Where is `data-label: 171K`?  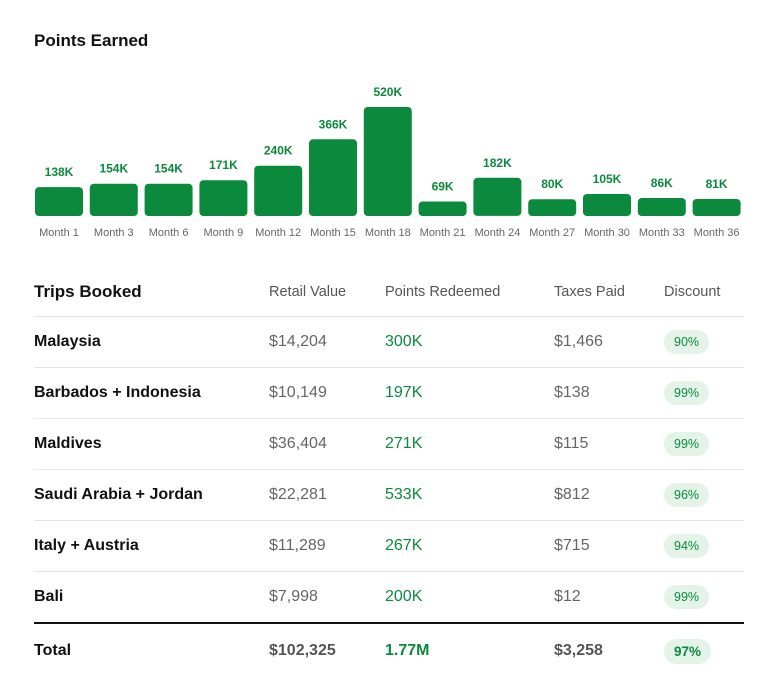
data-label: 171K is located at coordinates (223, 165).